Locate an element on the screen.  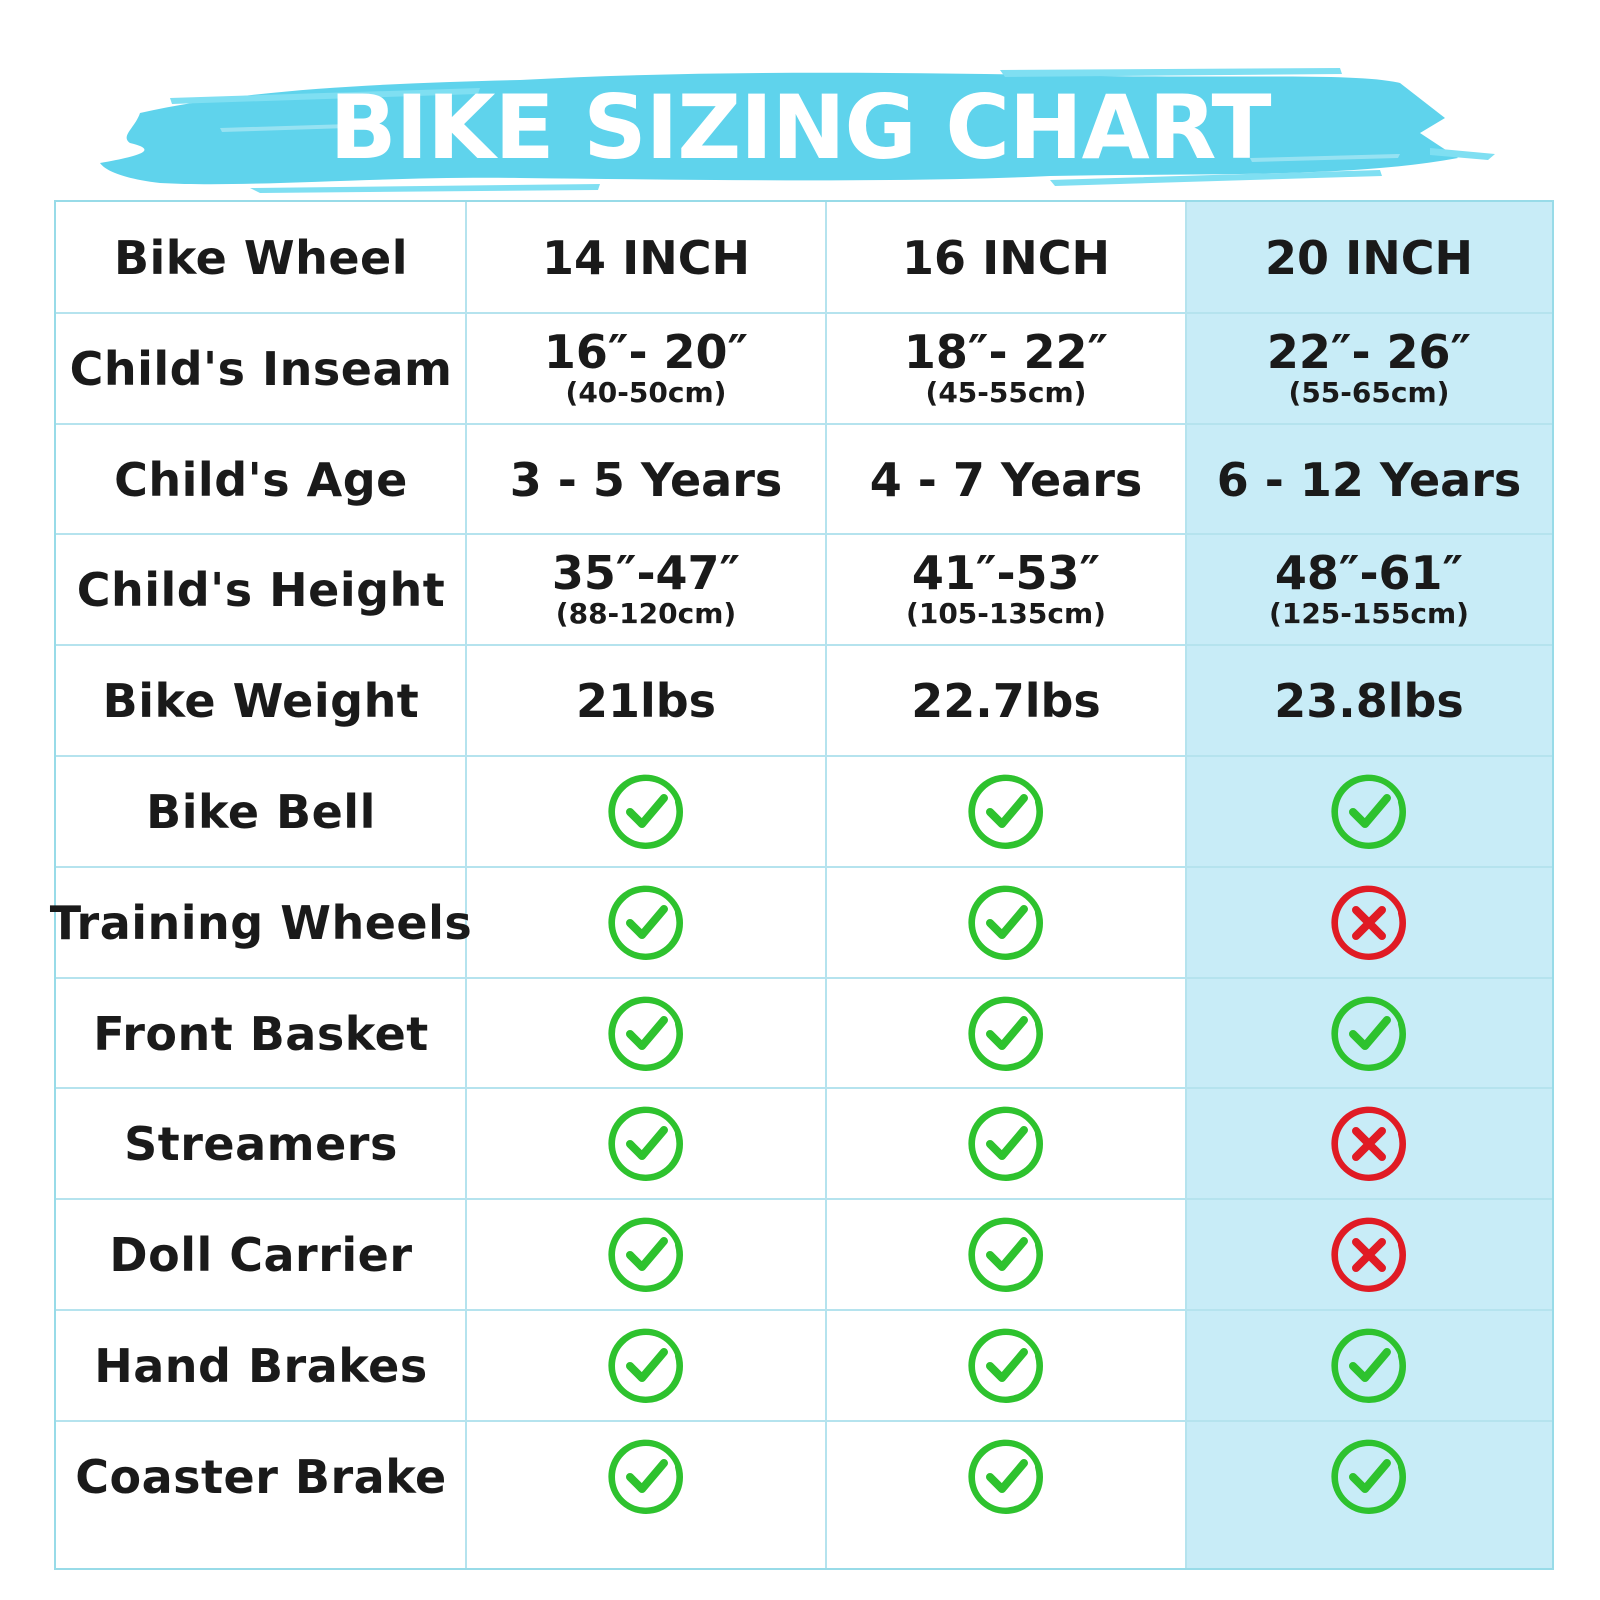
value-text: 6 - 12 Years is located at coordinates (1369, 479).